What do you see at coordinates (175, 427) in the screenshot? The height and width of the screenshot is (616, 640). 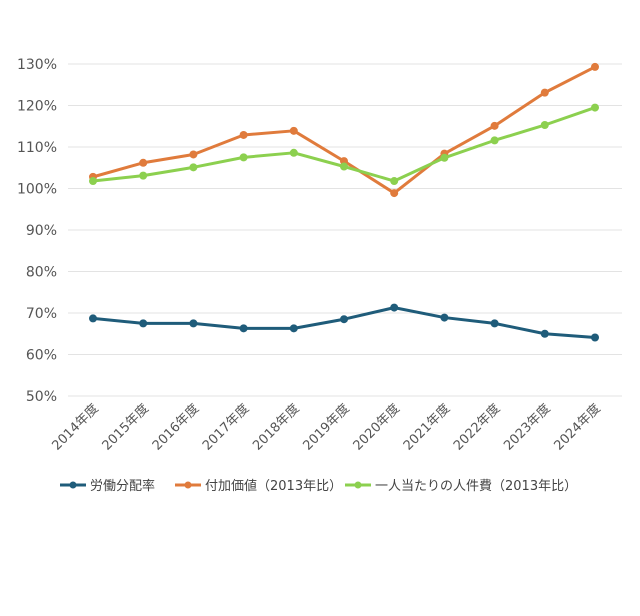 I see `x-tick-label: 2016年度` at bounding box center [175, 427].